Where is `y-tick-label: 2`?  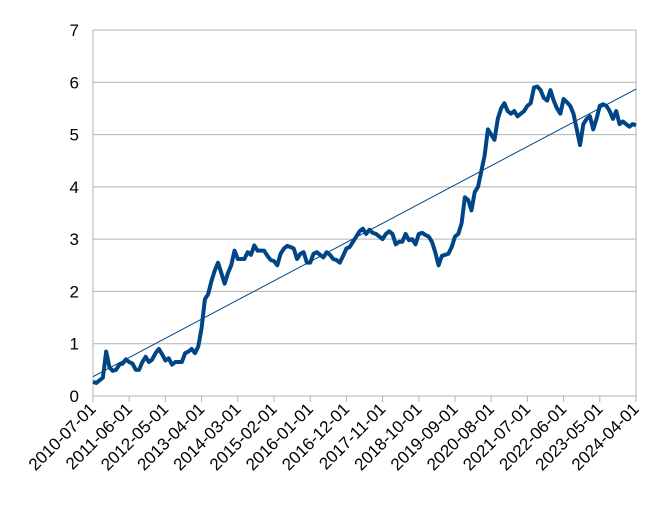
y-tick-label: 2 is located at coordinates (74, 291).